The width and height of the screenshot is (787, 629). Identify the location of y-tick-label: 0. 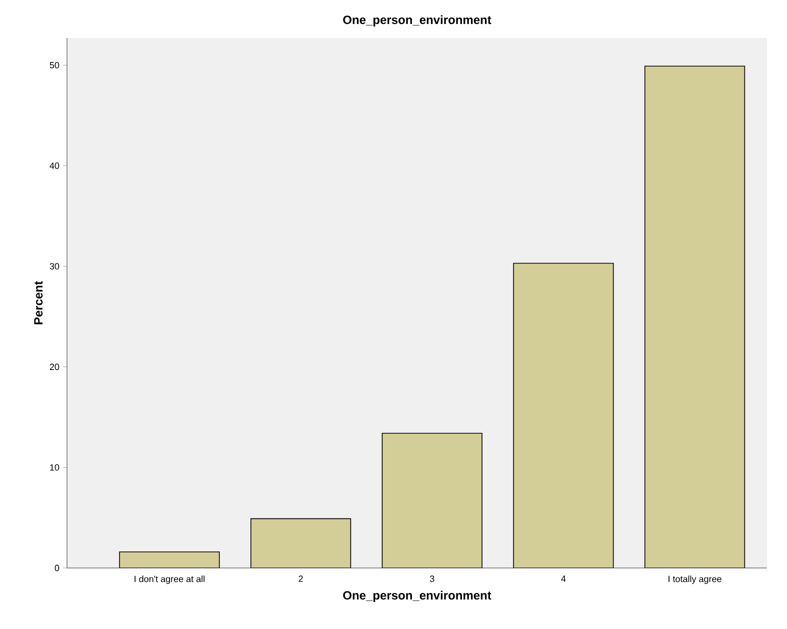
(57, 568).